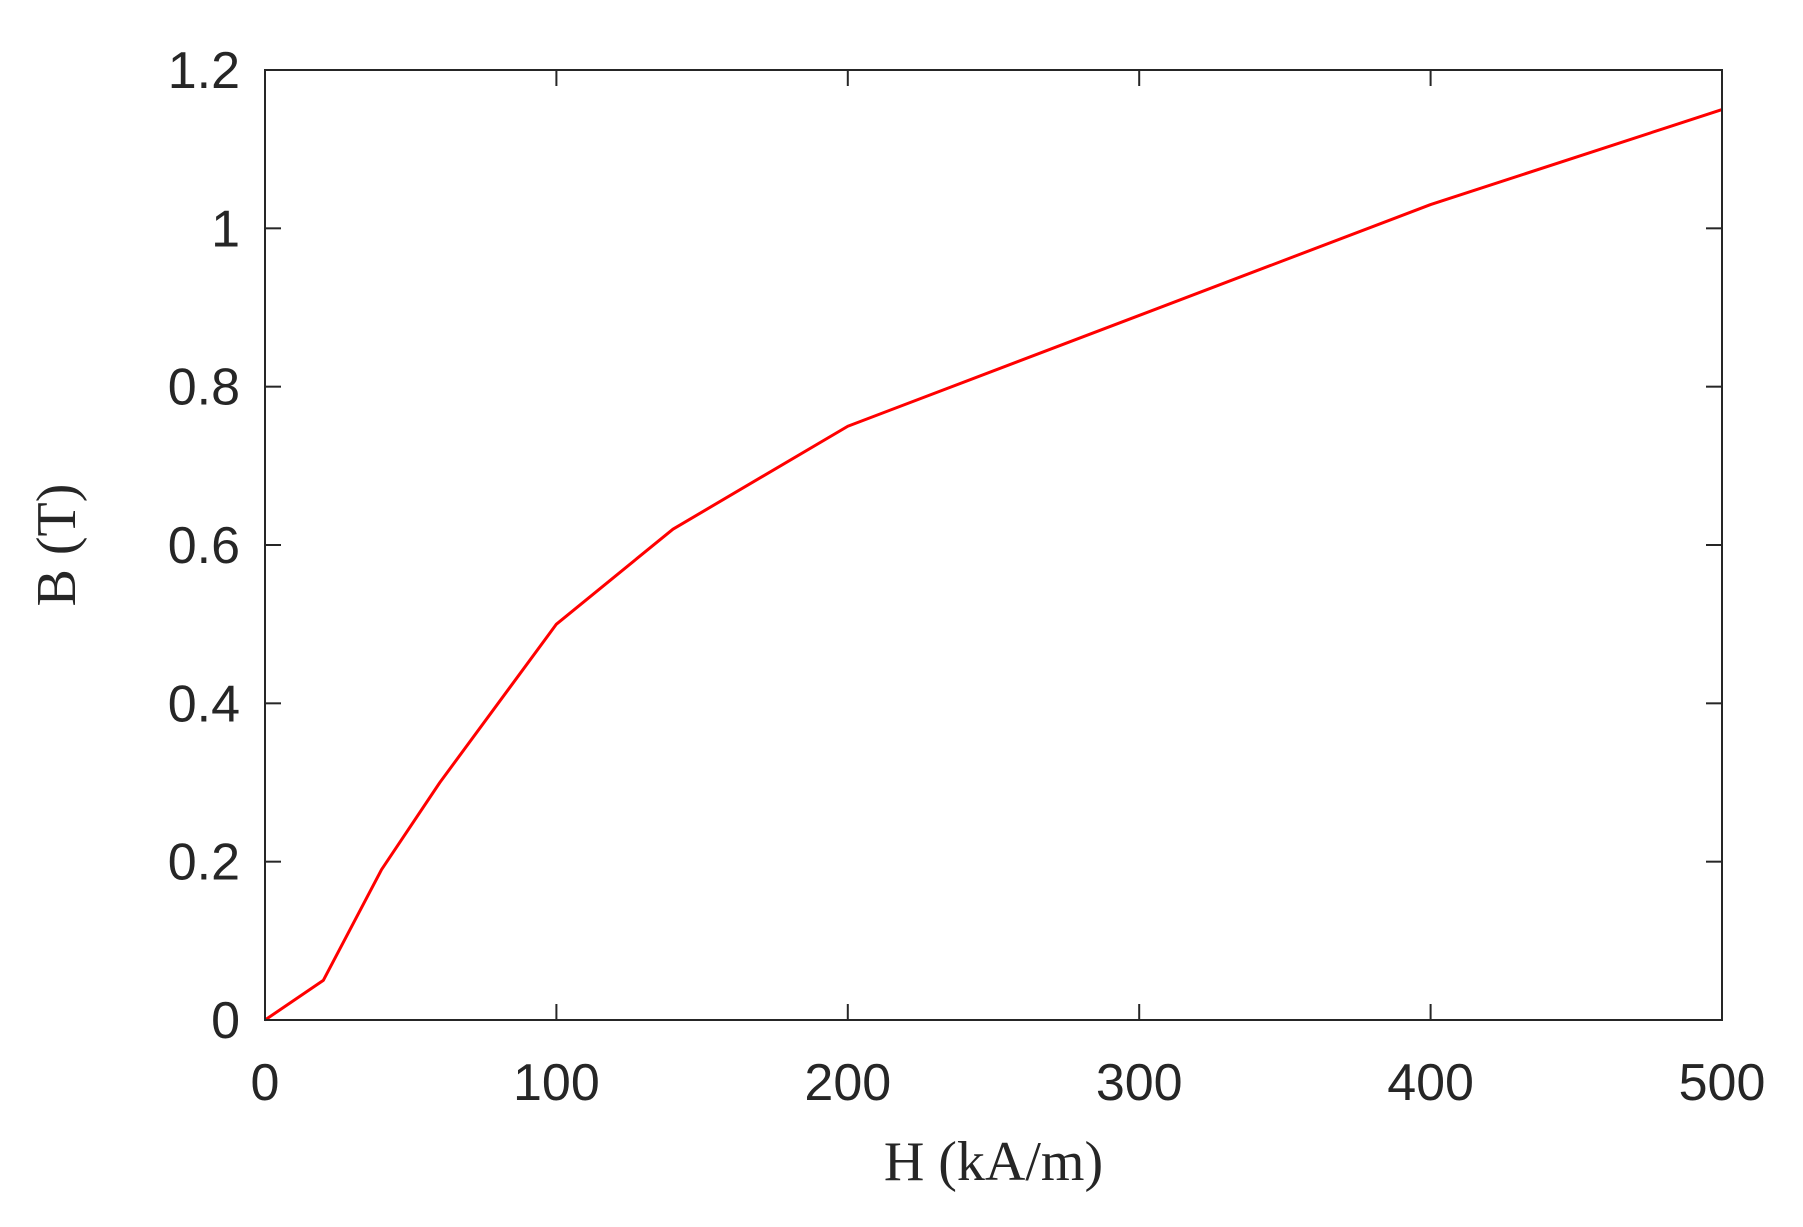 The height and width of the screenshot is (1227, 1803). Describe the element at coordinates (1139, 1083) in the screenshot. I see `x-tick-label: 300` at that location.